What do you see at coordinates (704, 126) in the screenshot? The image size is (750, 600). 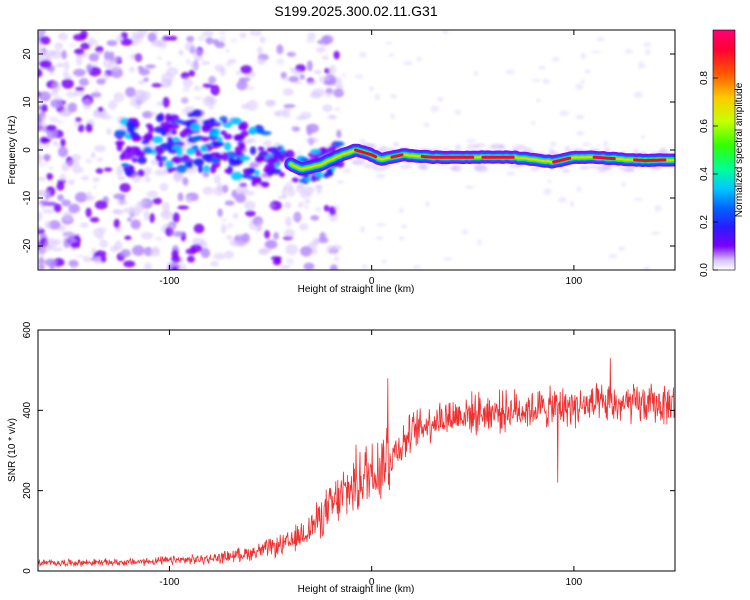 I see `colorbar-tick-label: 0.6` at bounding box center [704, 126].